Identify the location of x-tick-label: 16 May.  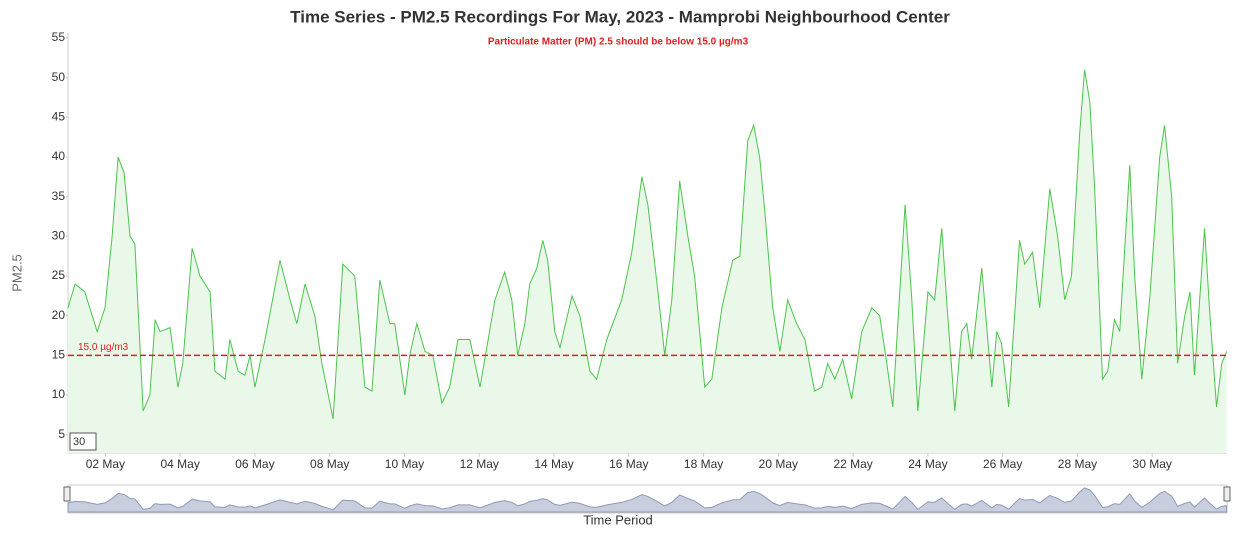
(628, 464).